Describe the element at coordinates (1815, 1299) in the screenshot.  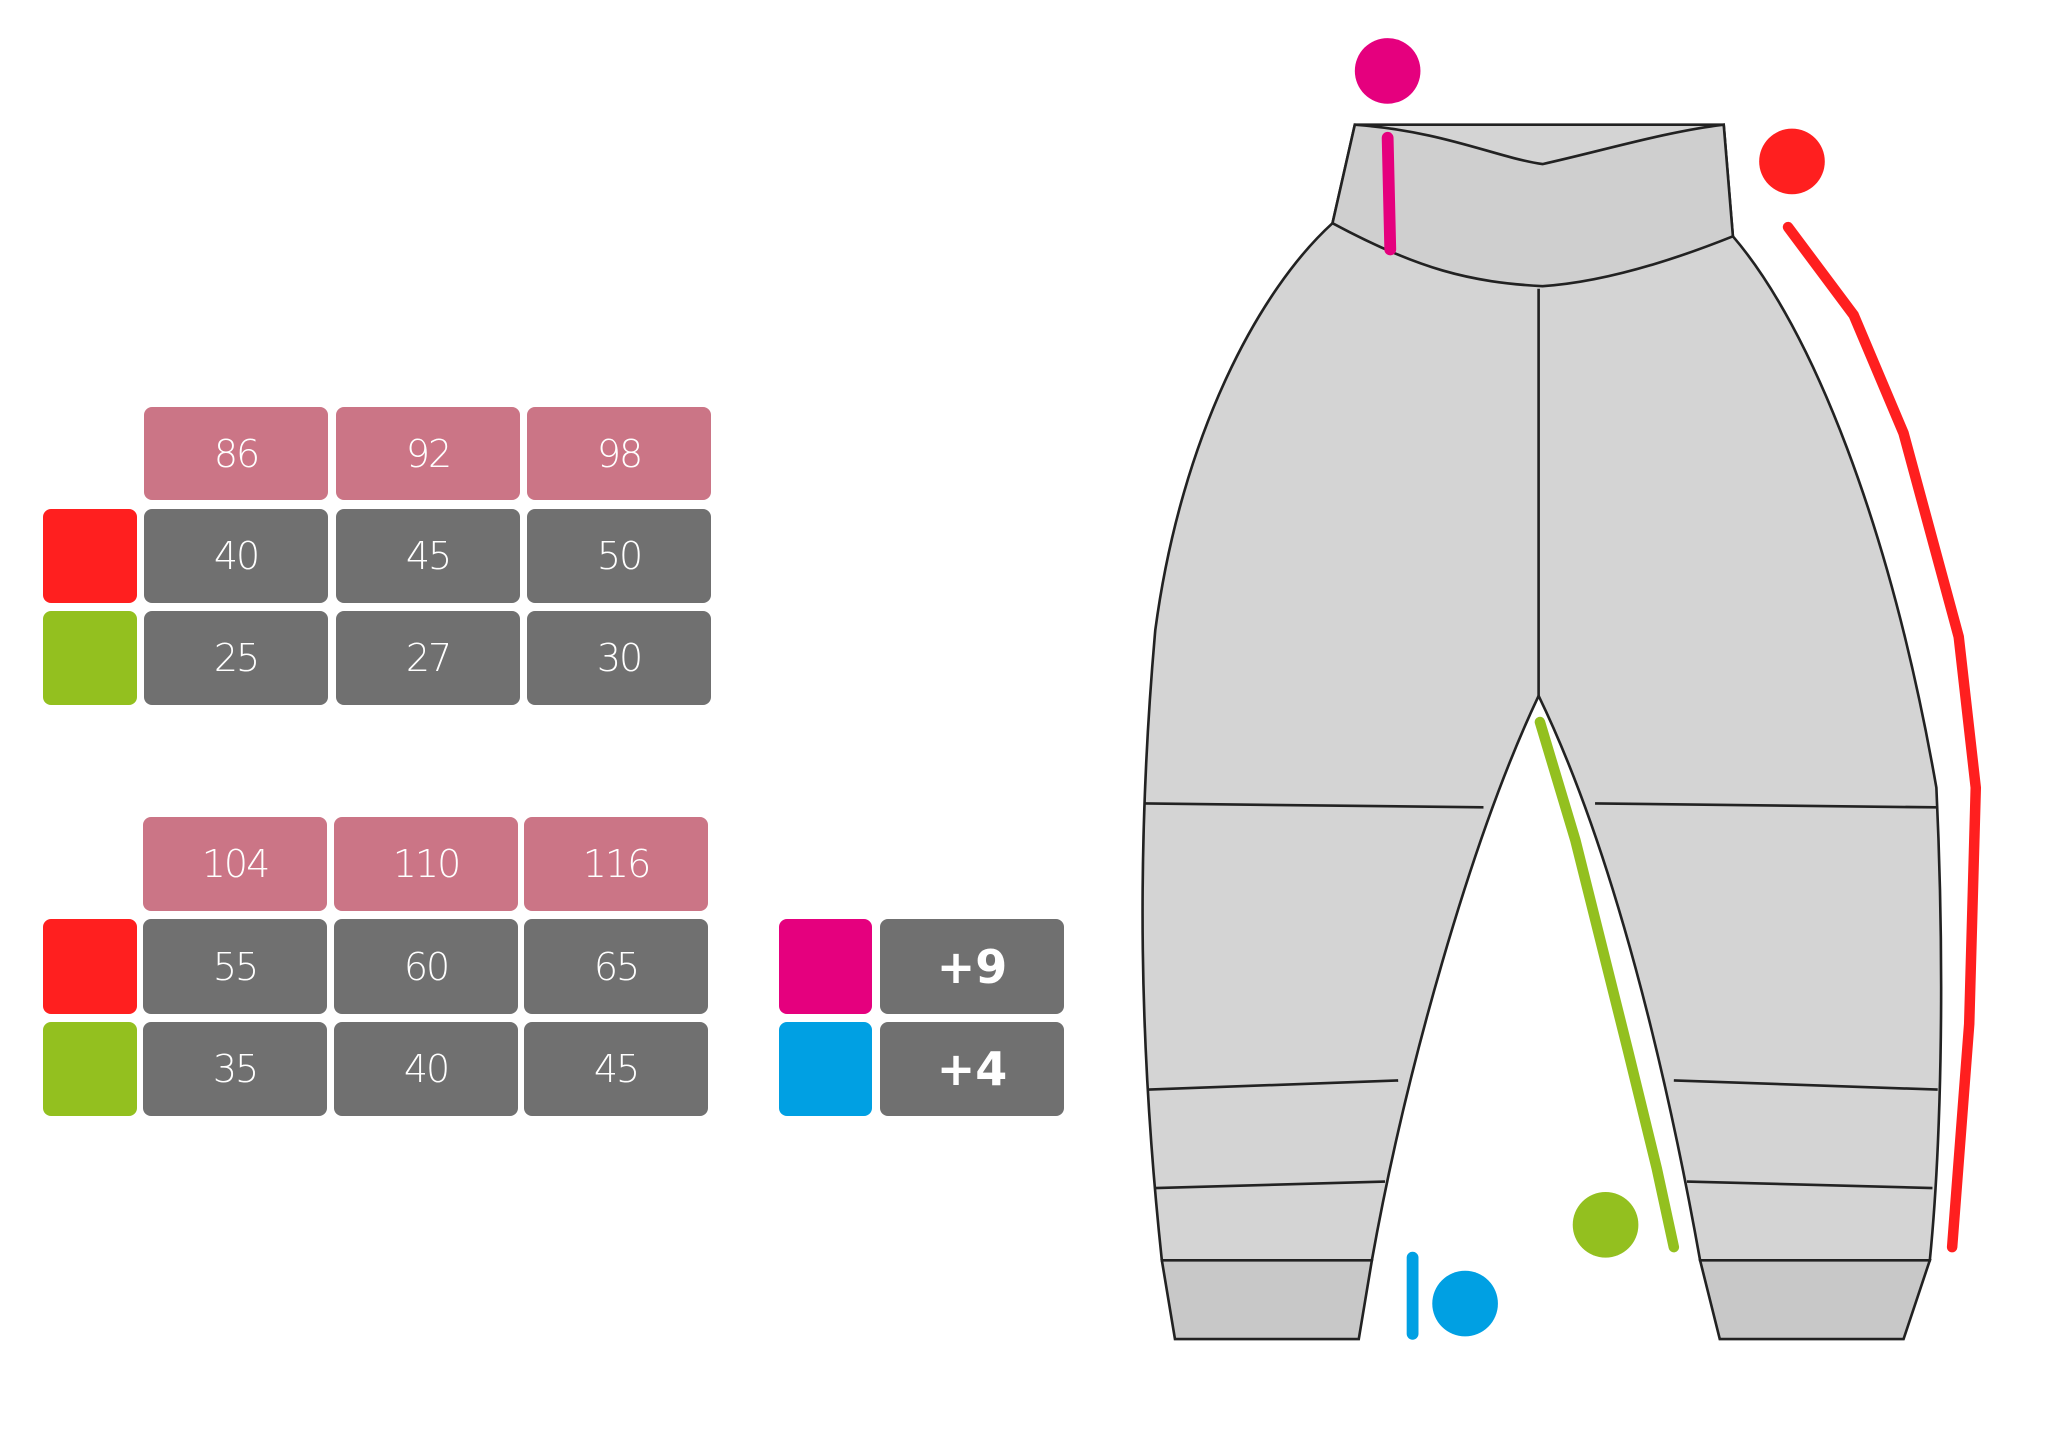
I see `right-cuff` at that location.